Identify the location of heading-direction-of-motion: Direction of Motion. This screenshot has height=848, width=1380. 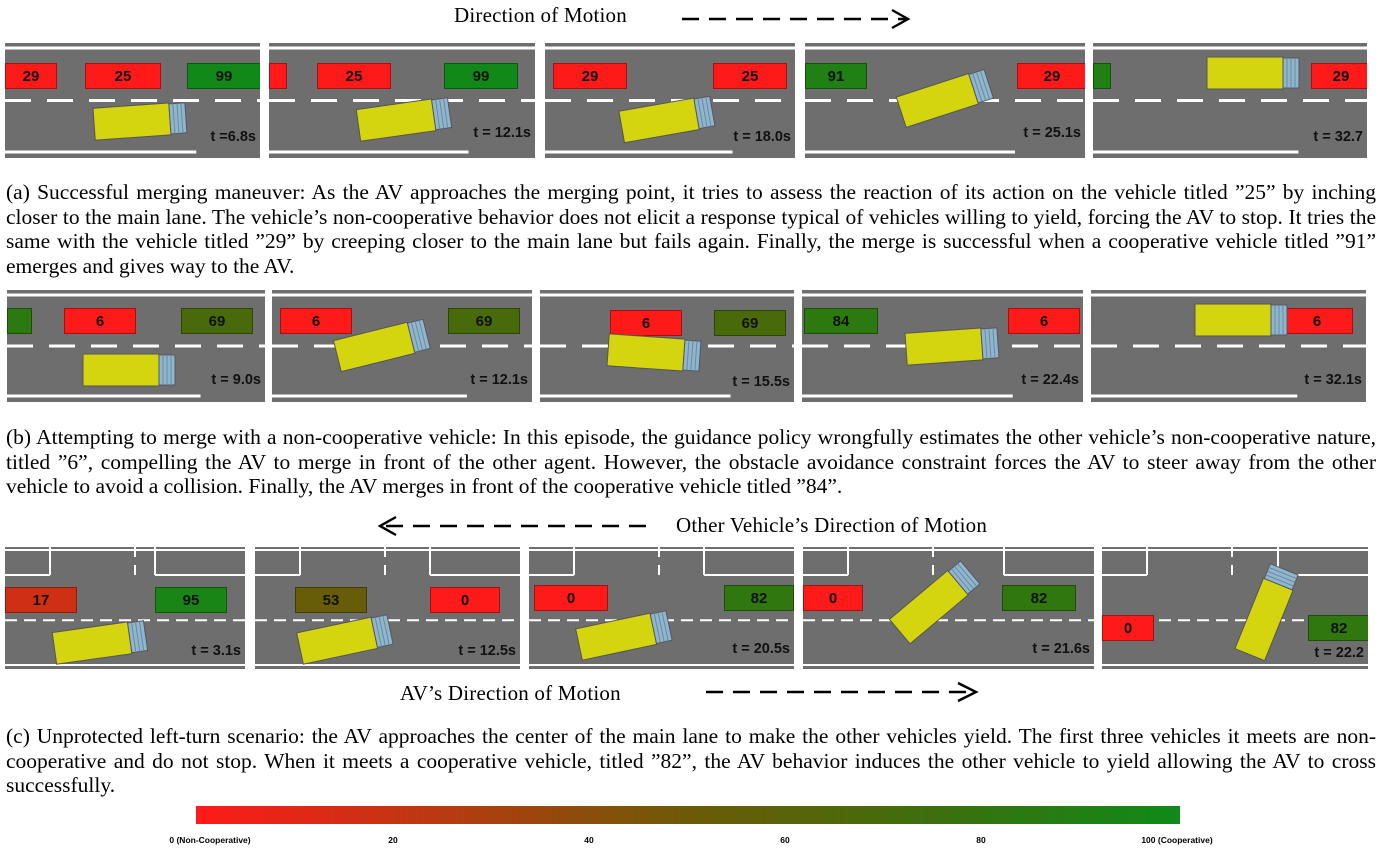
(540, 15).